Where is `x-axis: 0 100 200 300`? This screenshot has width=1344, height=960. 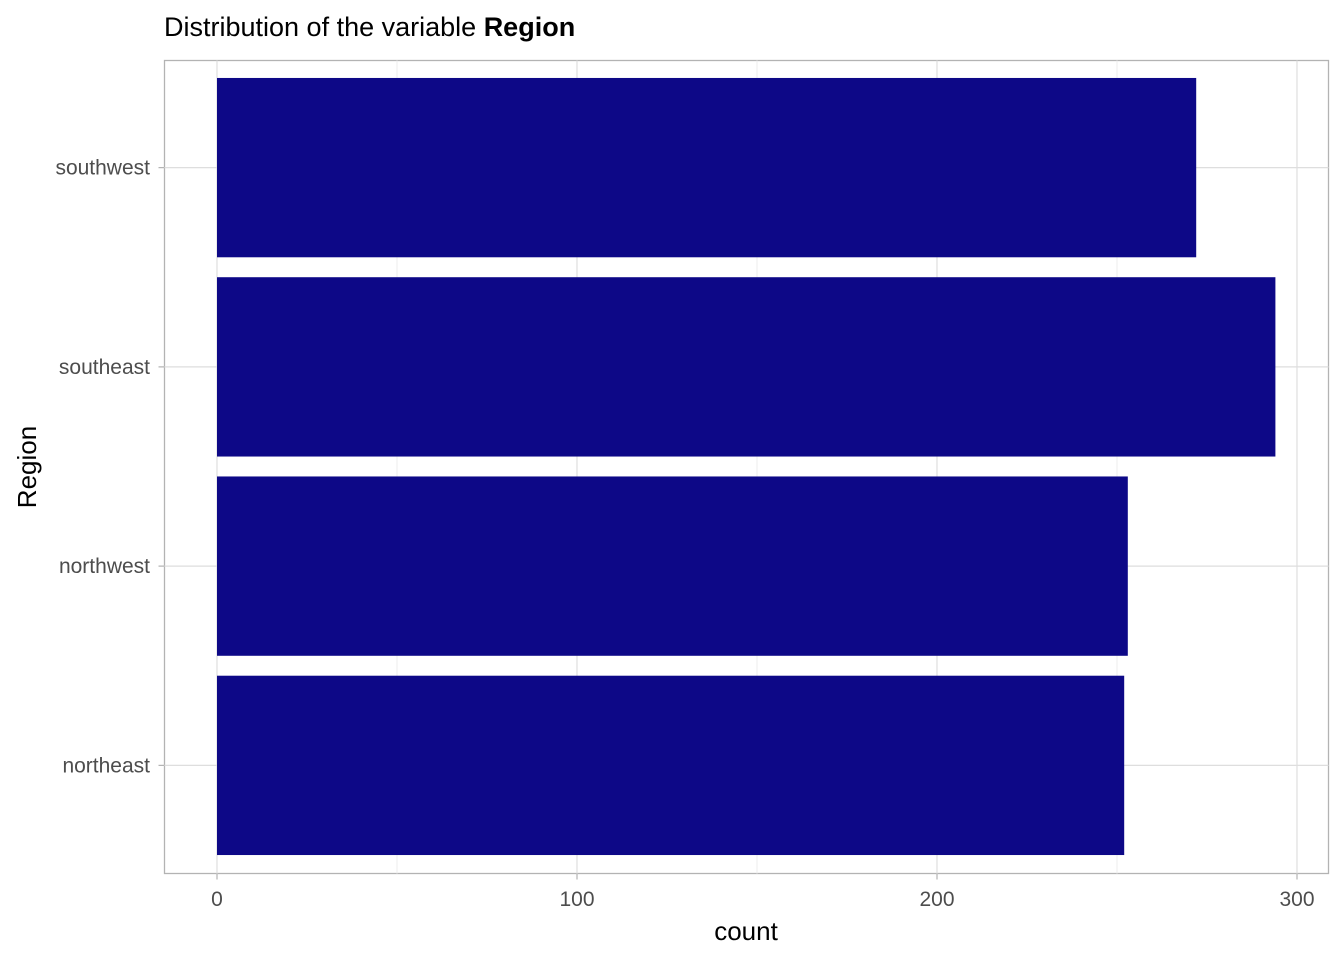 x-axis: 0 100 200 300 is located at coordinates (763, 892).